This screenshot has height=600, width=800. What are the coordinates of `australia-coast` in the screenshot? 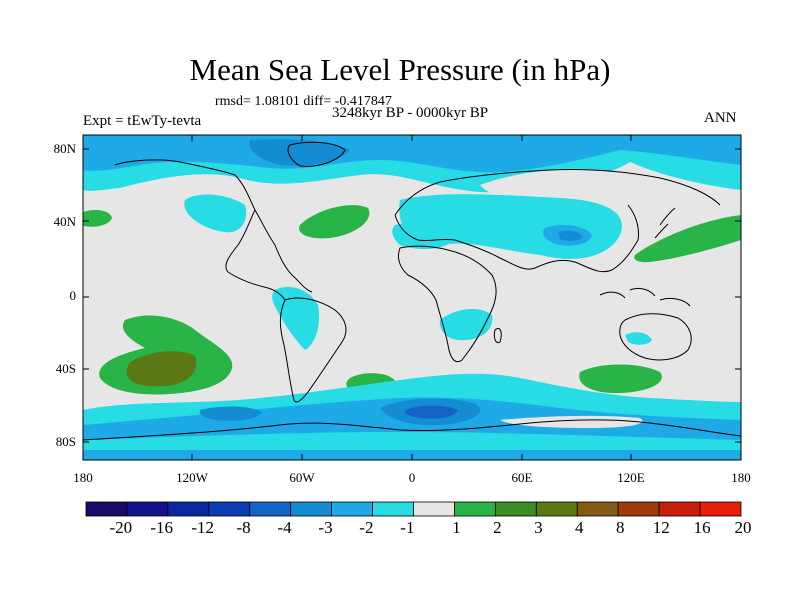 It's located at (655, 337).